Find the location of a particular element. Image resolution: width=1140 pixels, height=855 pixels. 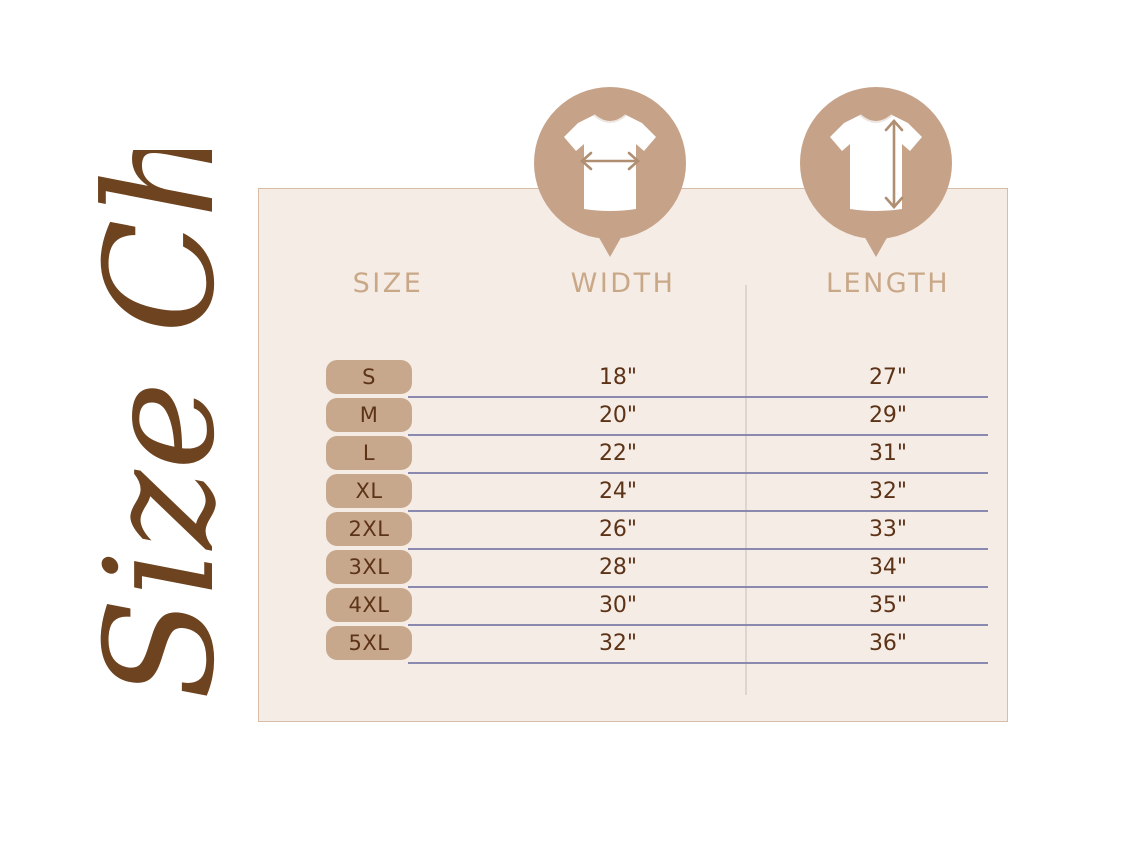

size-label: S is located at coordinates (369, 377).